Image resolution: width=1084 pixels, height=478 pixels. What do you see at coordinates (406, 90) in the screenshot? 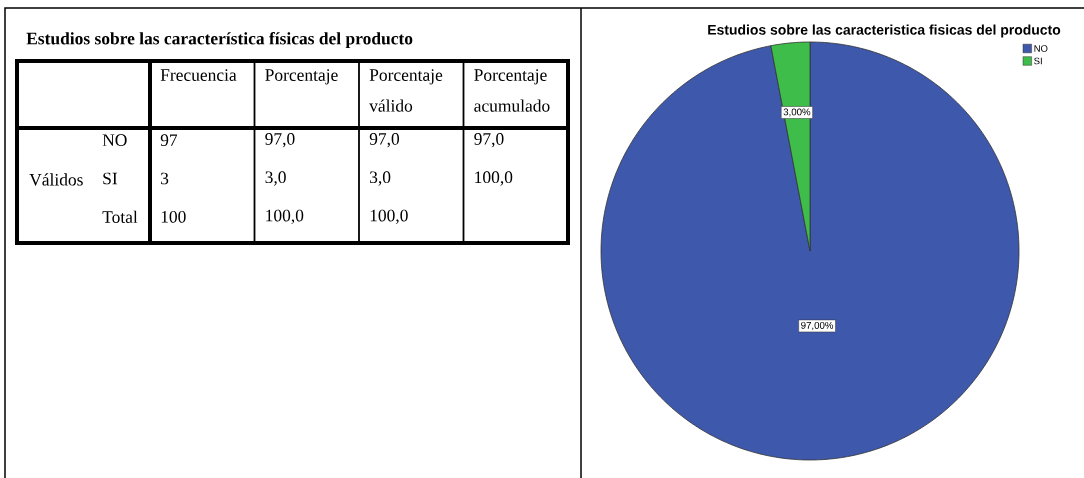
I see `category-label: Porcentaje válido` at bounding box center [406, 90].